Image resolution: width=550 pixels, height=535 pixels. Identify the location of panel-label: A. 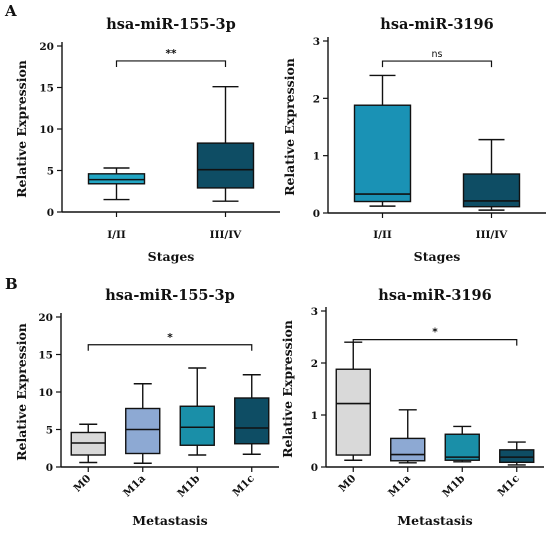
(10, 11).